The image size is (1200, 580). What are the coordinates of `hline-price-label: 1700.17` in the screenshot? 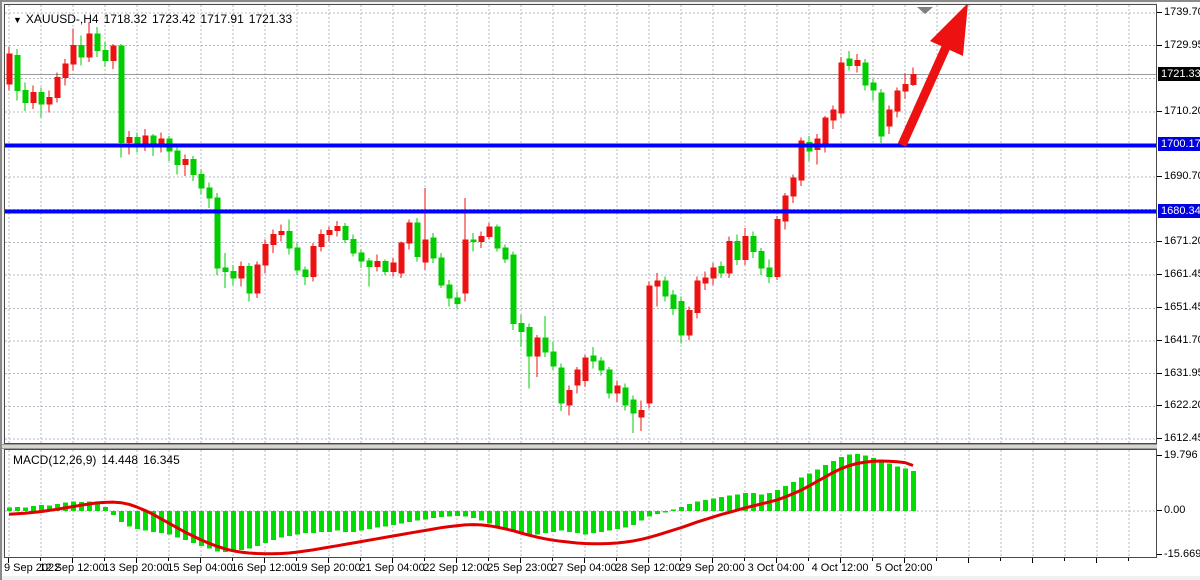 It's located at (1179, 144).